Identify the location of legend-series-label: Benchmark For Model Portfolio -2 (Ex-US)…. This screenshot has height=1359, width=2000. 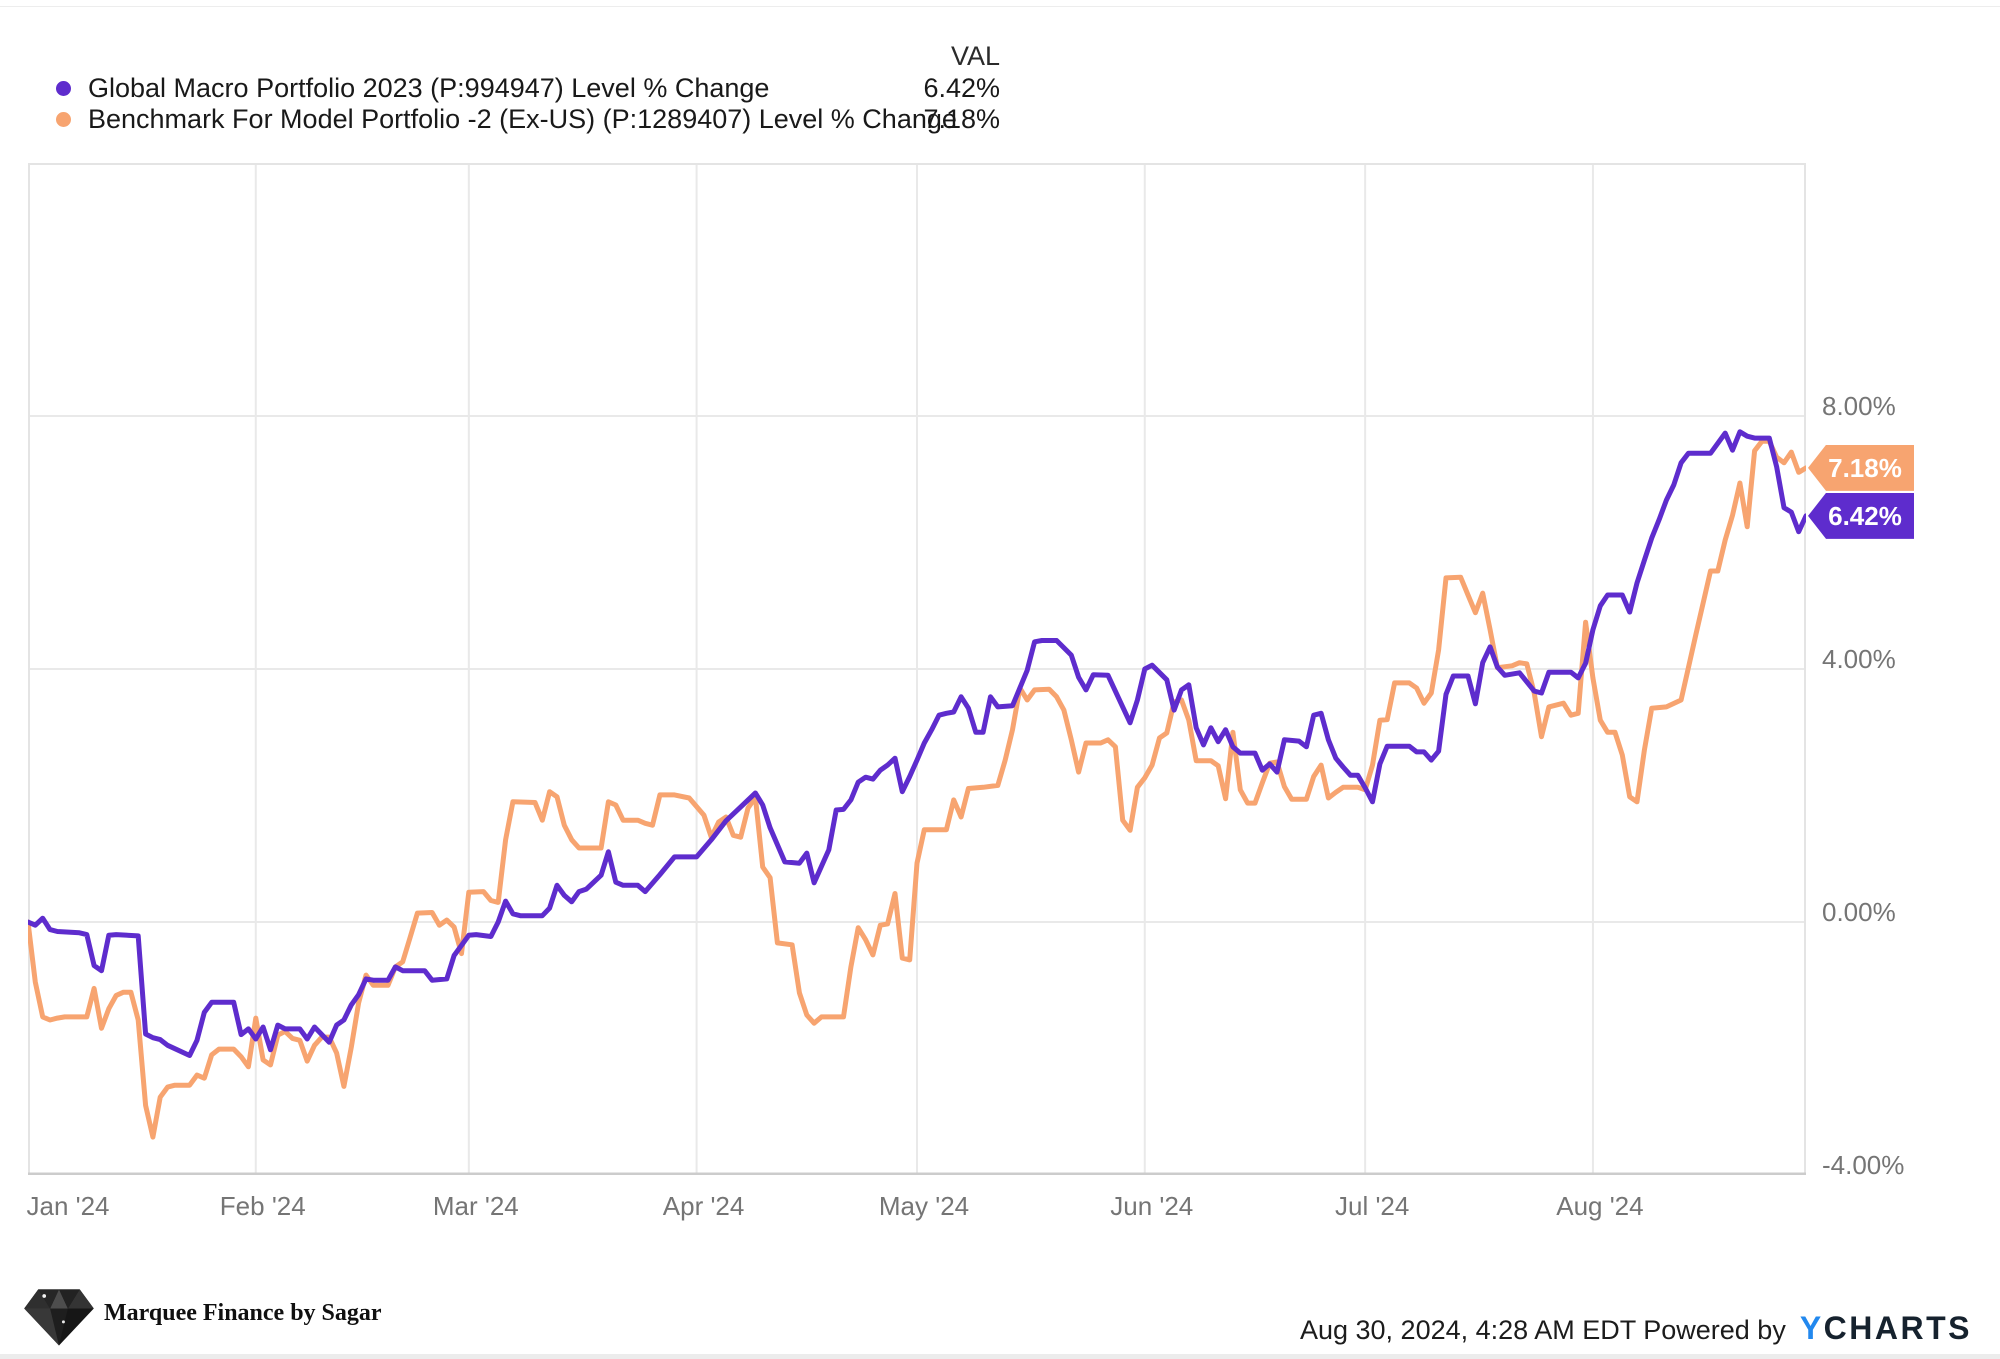
(522, 119).